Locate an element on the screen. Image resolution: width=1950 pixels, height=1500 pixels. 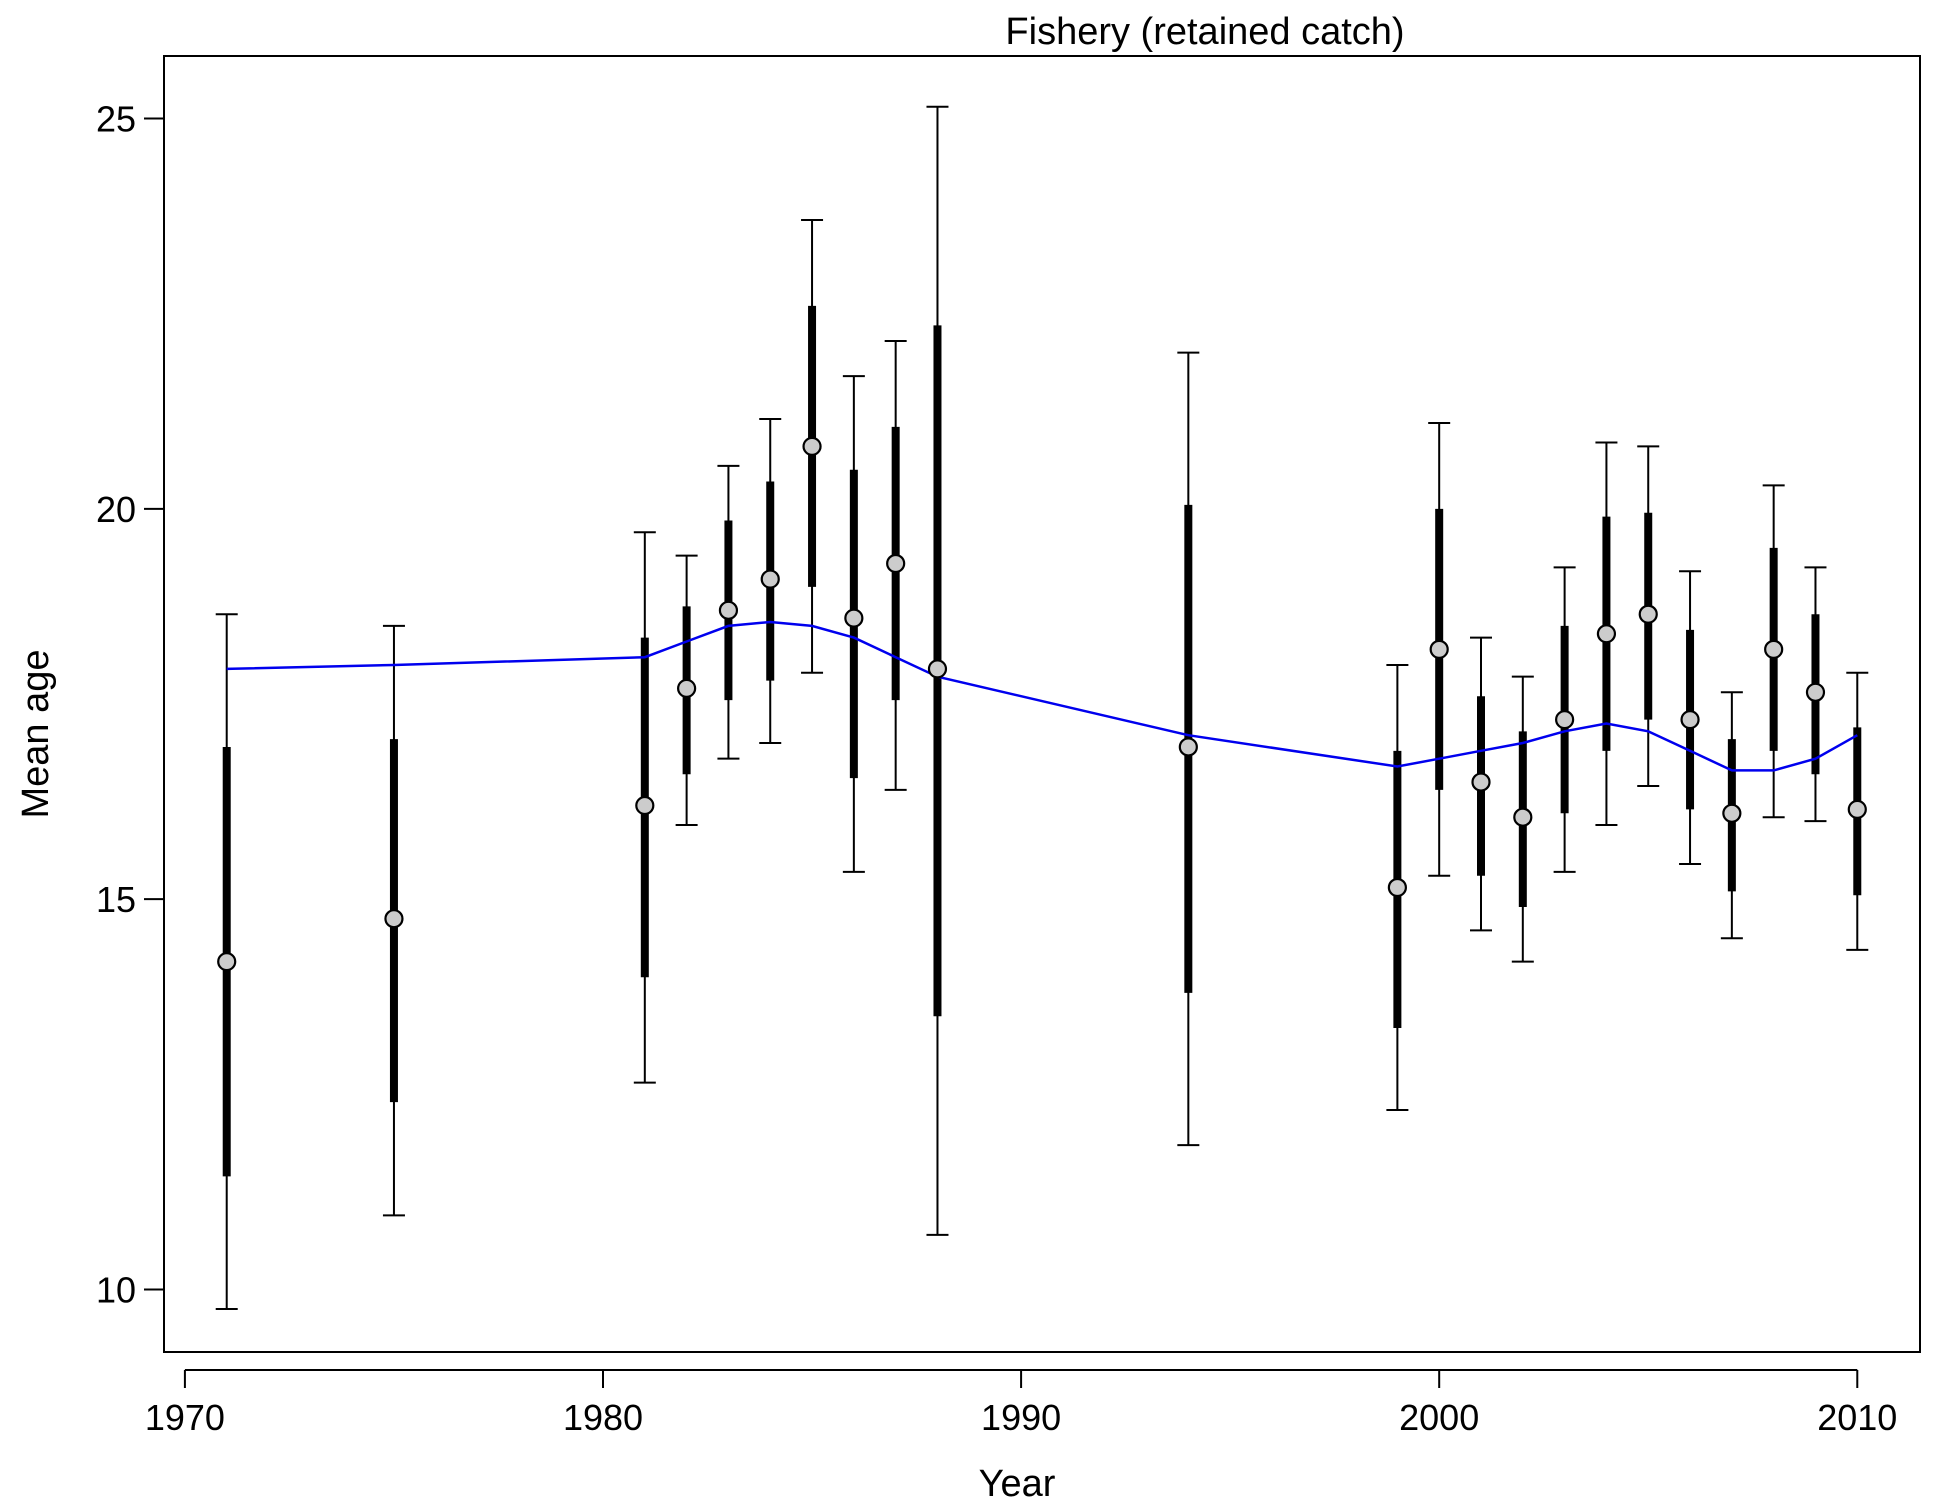
expected-mean-age-line is located at coordinates (1042, 696).